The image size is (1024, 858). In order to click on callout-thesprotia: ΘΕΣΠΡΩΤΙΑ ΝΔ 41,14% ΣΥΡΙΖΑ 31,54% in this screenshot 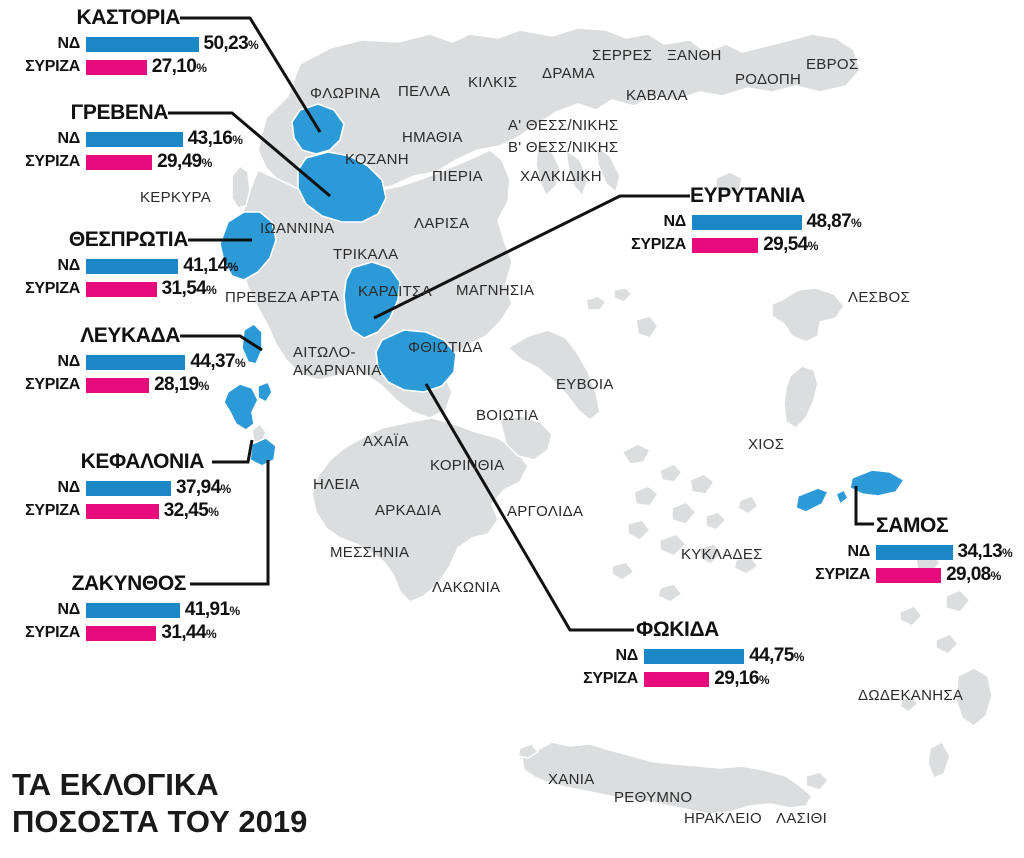, I will do `click(123, 265)`.